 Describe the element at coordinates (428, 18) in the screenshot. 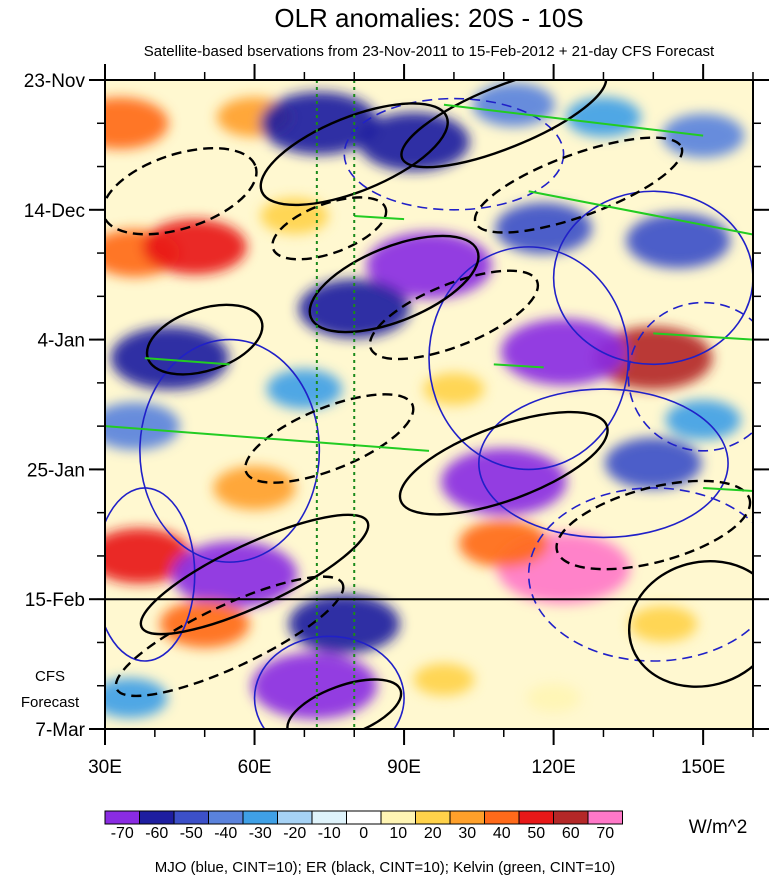

I see `chart-title: OLR anomalies: 20S - 10S` at that location.